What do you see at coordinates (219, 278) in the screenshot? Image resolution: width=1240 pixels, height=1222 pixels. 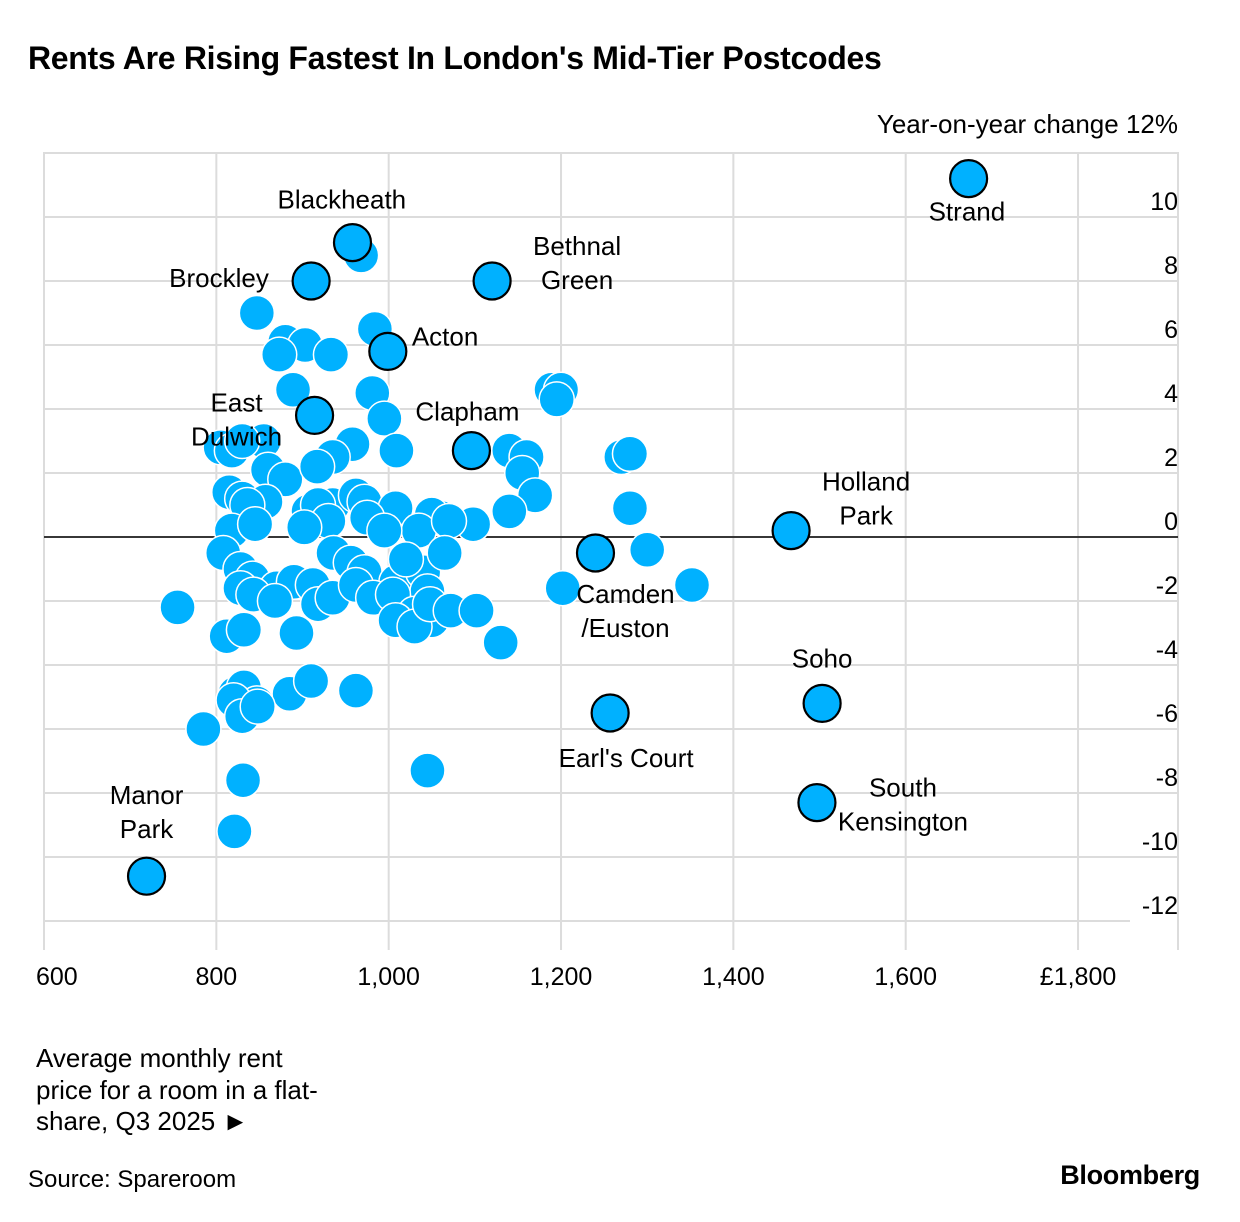 I see `point-label: Brockley` at bounding box center [219, 278].